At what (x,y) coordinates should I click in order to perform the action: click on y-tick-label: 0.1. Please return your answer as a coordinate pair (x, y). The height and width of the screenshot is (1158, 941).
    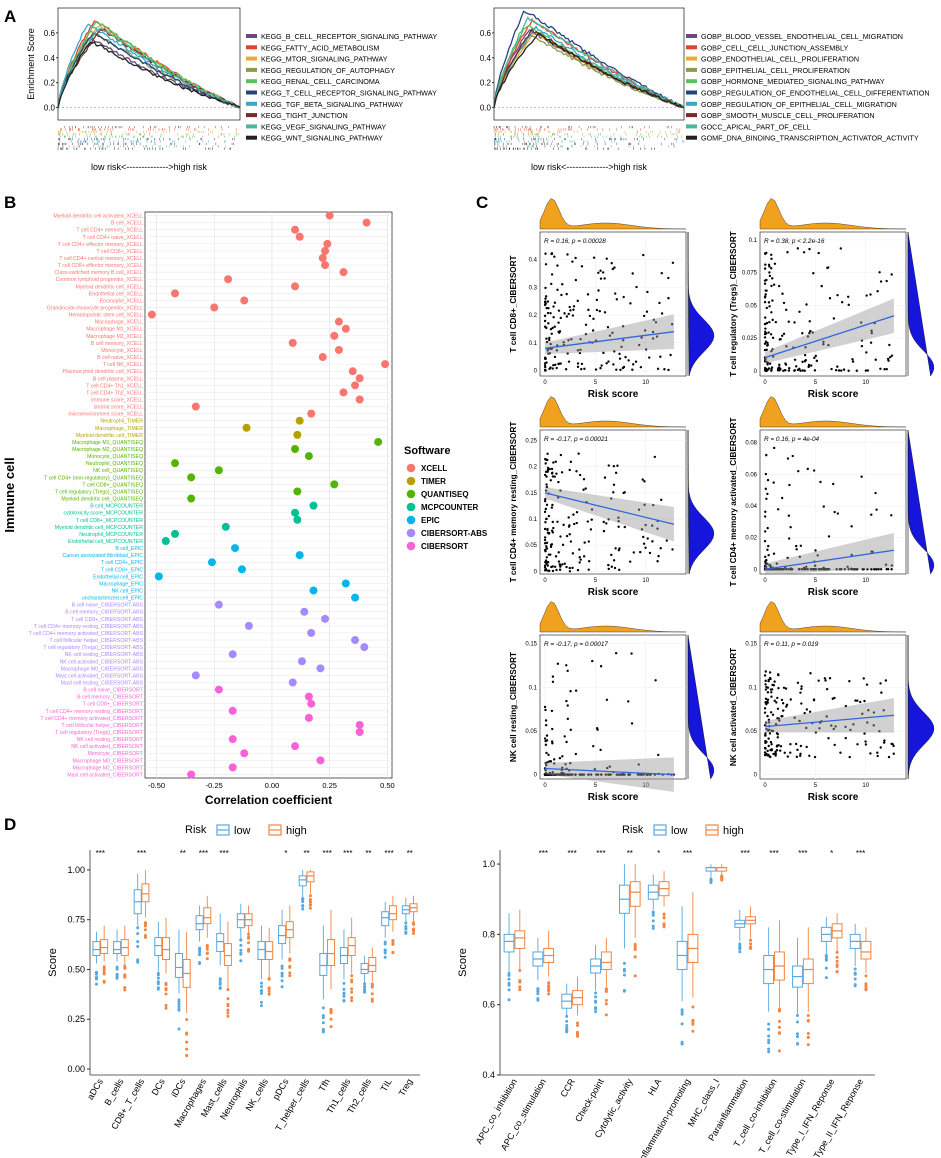
    Looking at the image, I should click on (533, 520).